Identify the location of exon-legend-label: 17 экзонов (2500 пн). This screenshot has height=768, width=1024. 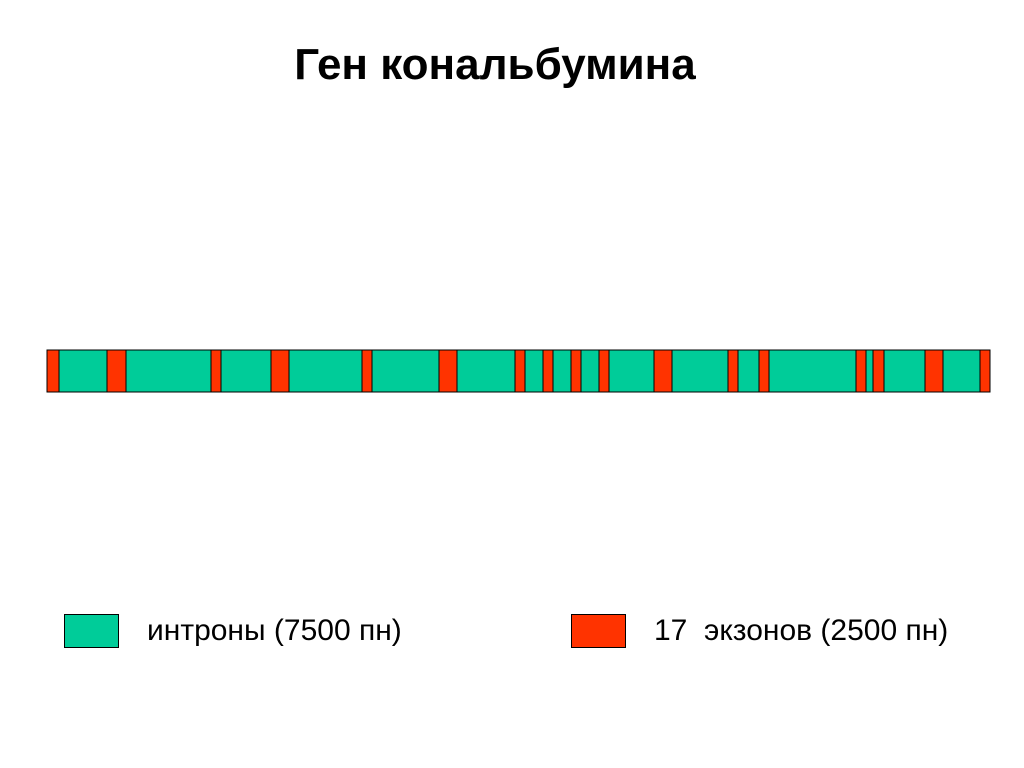
(801, 630).